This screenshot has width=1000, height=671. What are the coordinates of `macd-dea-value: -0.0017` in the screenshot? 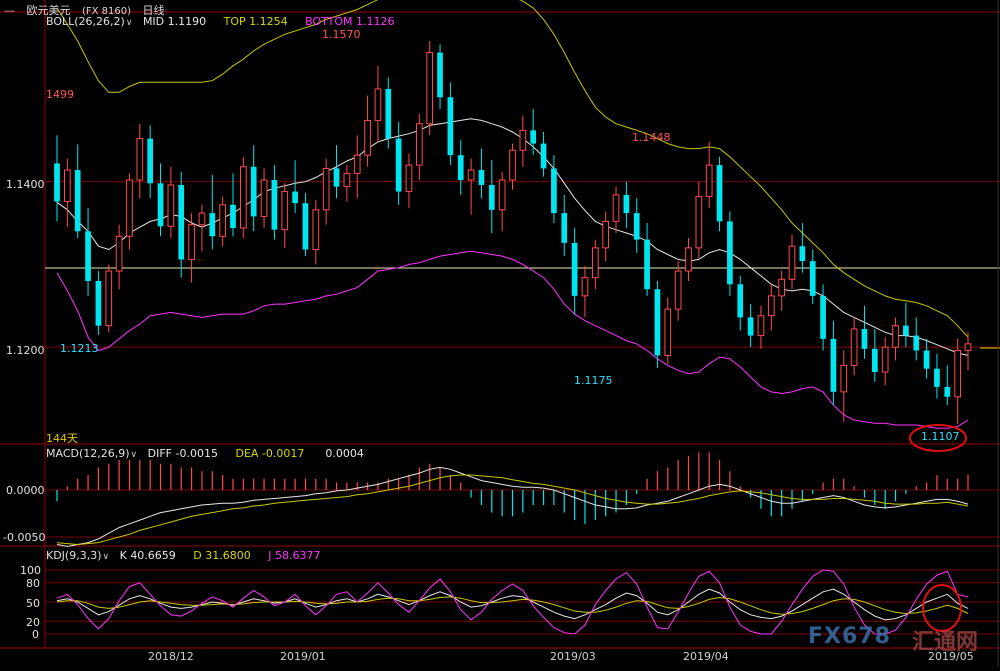 It's located at (283, 453).